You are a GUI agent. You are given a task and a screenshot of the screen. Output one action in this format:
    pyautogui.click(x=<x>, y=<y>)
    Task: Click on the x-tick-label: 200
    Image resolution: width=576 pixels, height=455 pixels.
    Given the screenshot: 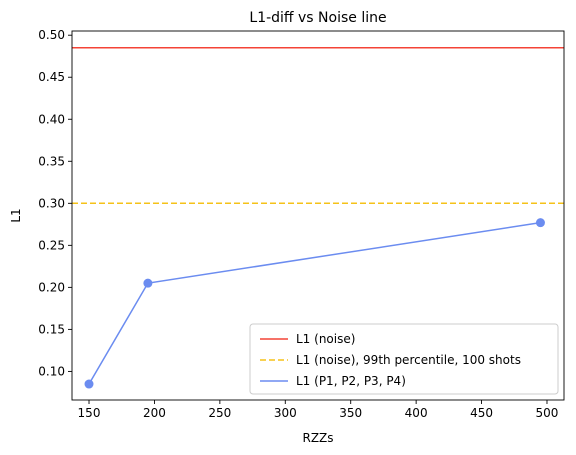 What is the action you would take?
    pyautogui.click(x=154, y=413)
    